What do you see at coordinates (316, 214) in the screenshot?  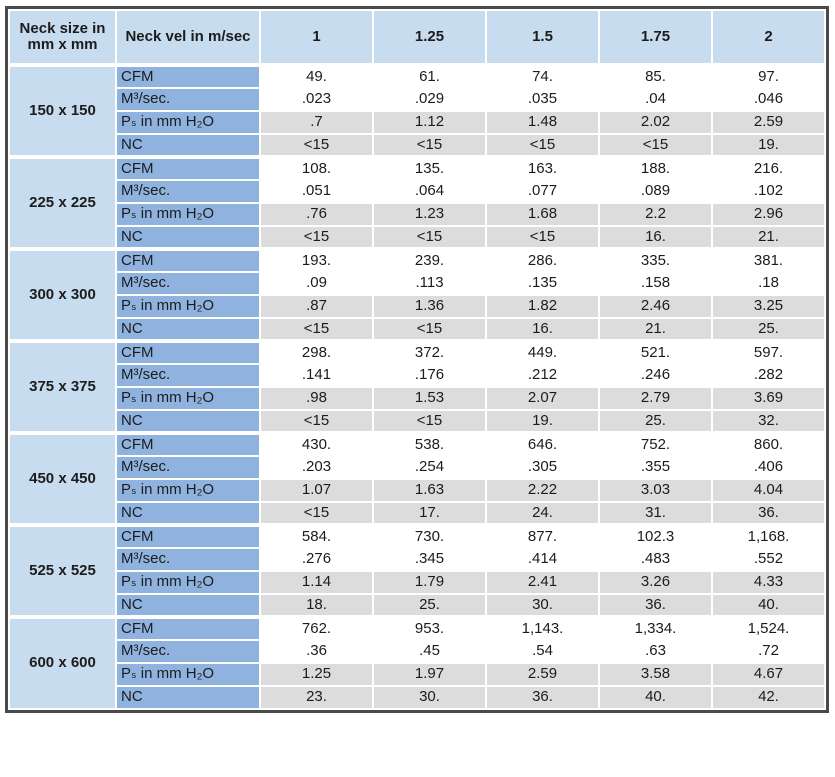 I see `value-cell: .76` at bounding box center [316, 214].